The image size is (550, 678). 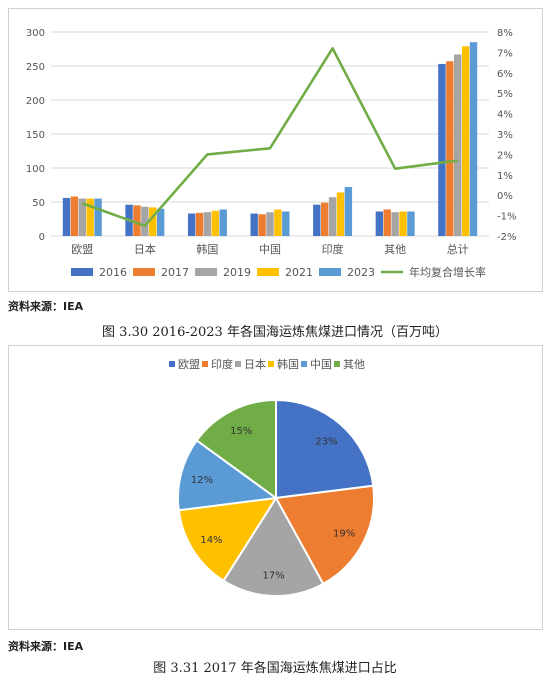 What do you see at coordinates (505, 74) in the screenshot?
I see `y2-tick-label: 6%` at bounding box center [505, 74].